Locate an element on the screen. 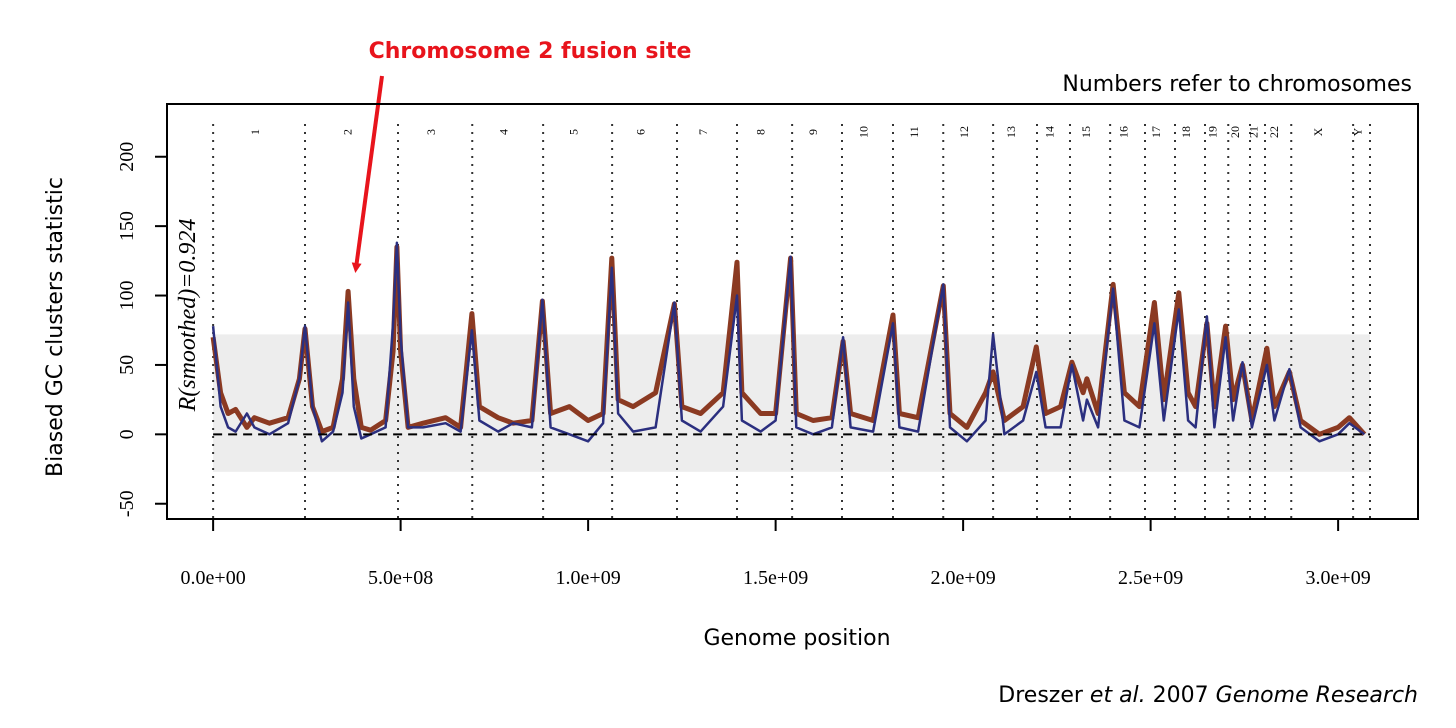 Image resolution: width=1456 pixels, height=728 pixels. chromosome-label: 17 is located at coordinates (1156, 132).